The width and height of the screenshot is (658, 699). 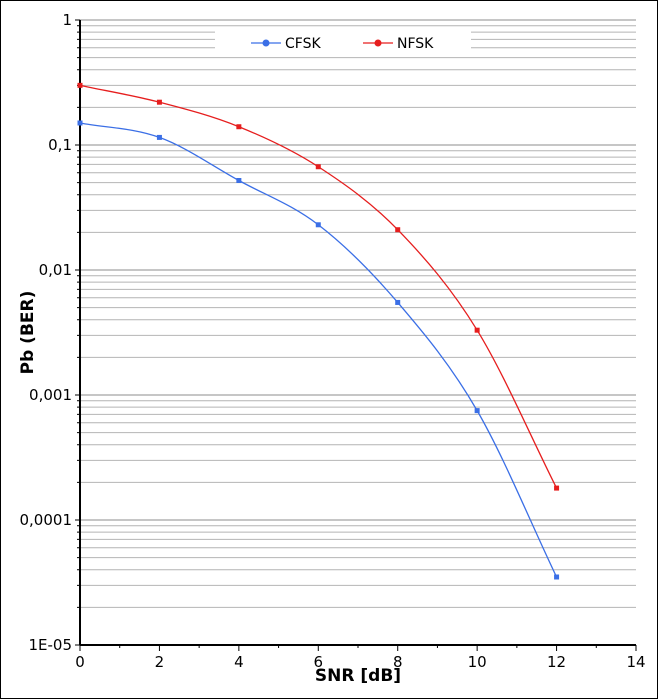 I want to click on y-tick-label: 0,01, so click(x=55, y=270).